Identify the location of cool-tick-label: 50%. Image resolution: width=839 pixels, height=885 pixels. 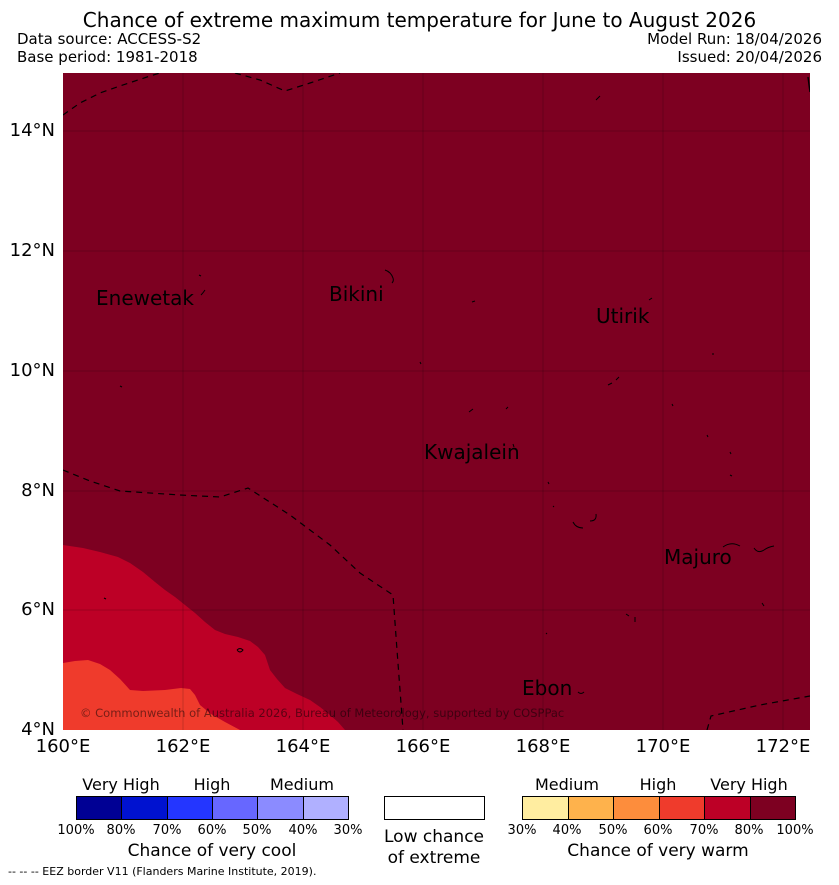
(257, 830).